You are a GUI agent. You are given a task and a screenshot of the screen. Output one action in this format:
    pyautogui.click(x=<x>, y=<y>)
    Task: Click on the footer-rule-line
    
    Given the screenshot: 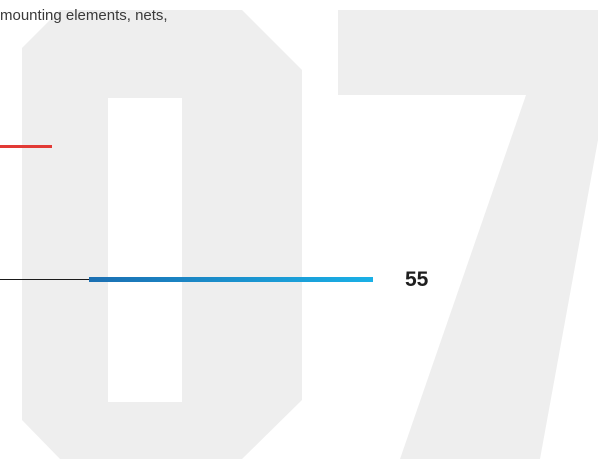 What is the action you would take?
    pyautogui.click(x=45, y=279)
    